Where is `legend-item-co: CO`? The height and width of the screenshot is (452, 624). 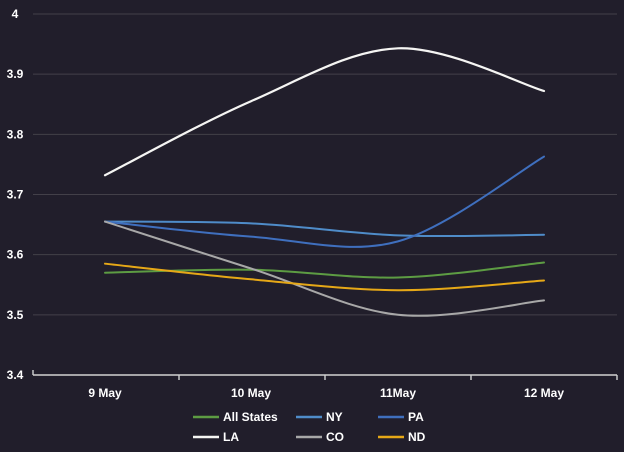 legend-item-co: CO is located at coordinates (320, 437).